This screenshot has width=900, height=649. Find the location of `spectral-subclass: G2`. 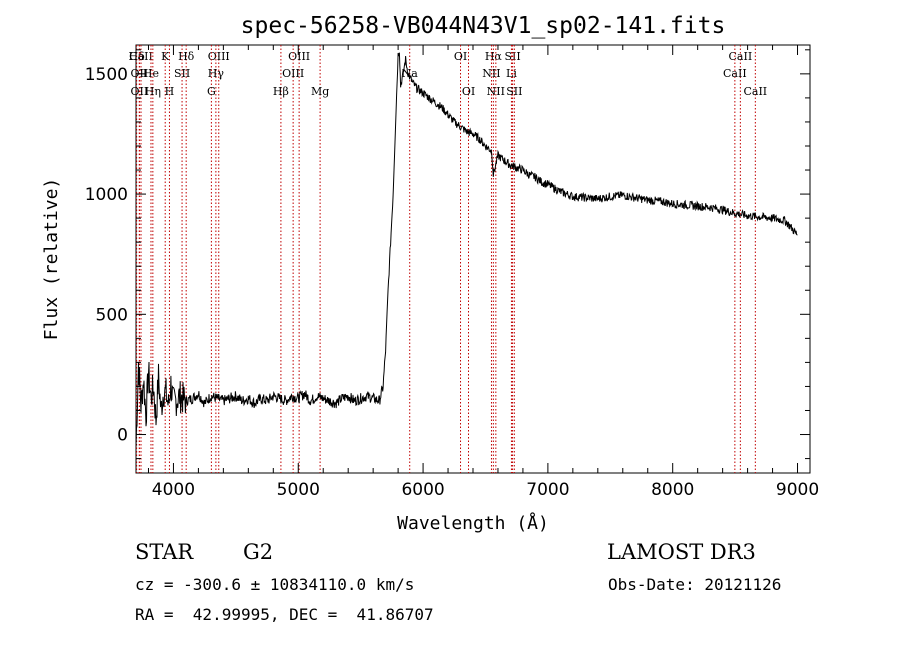

spectral-subclass: G2 is located at coordinates (258, 552).